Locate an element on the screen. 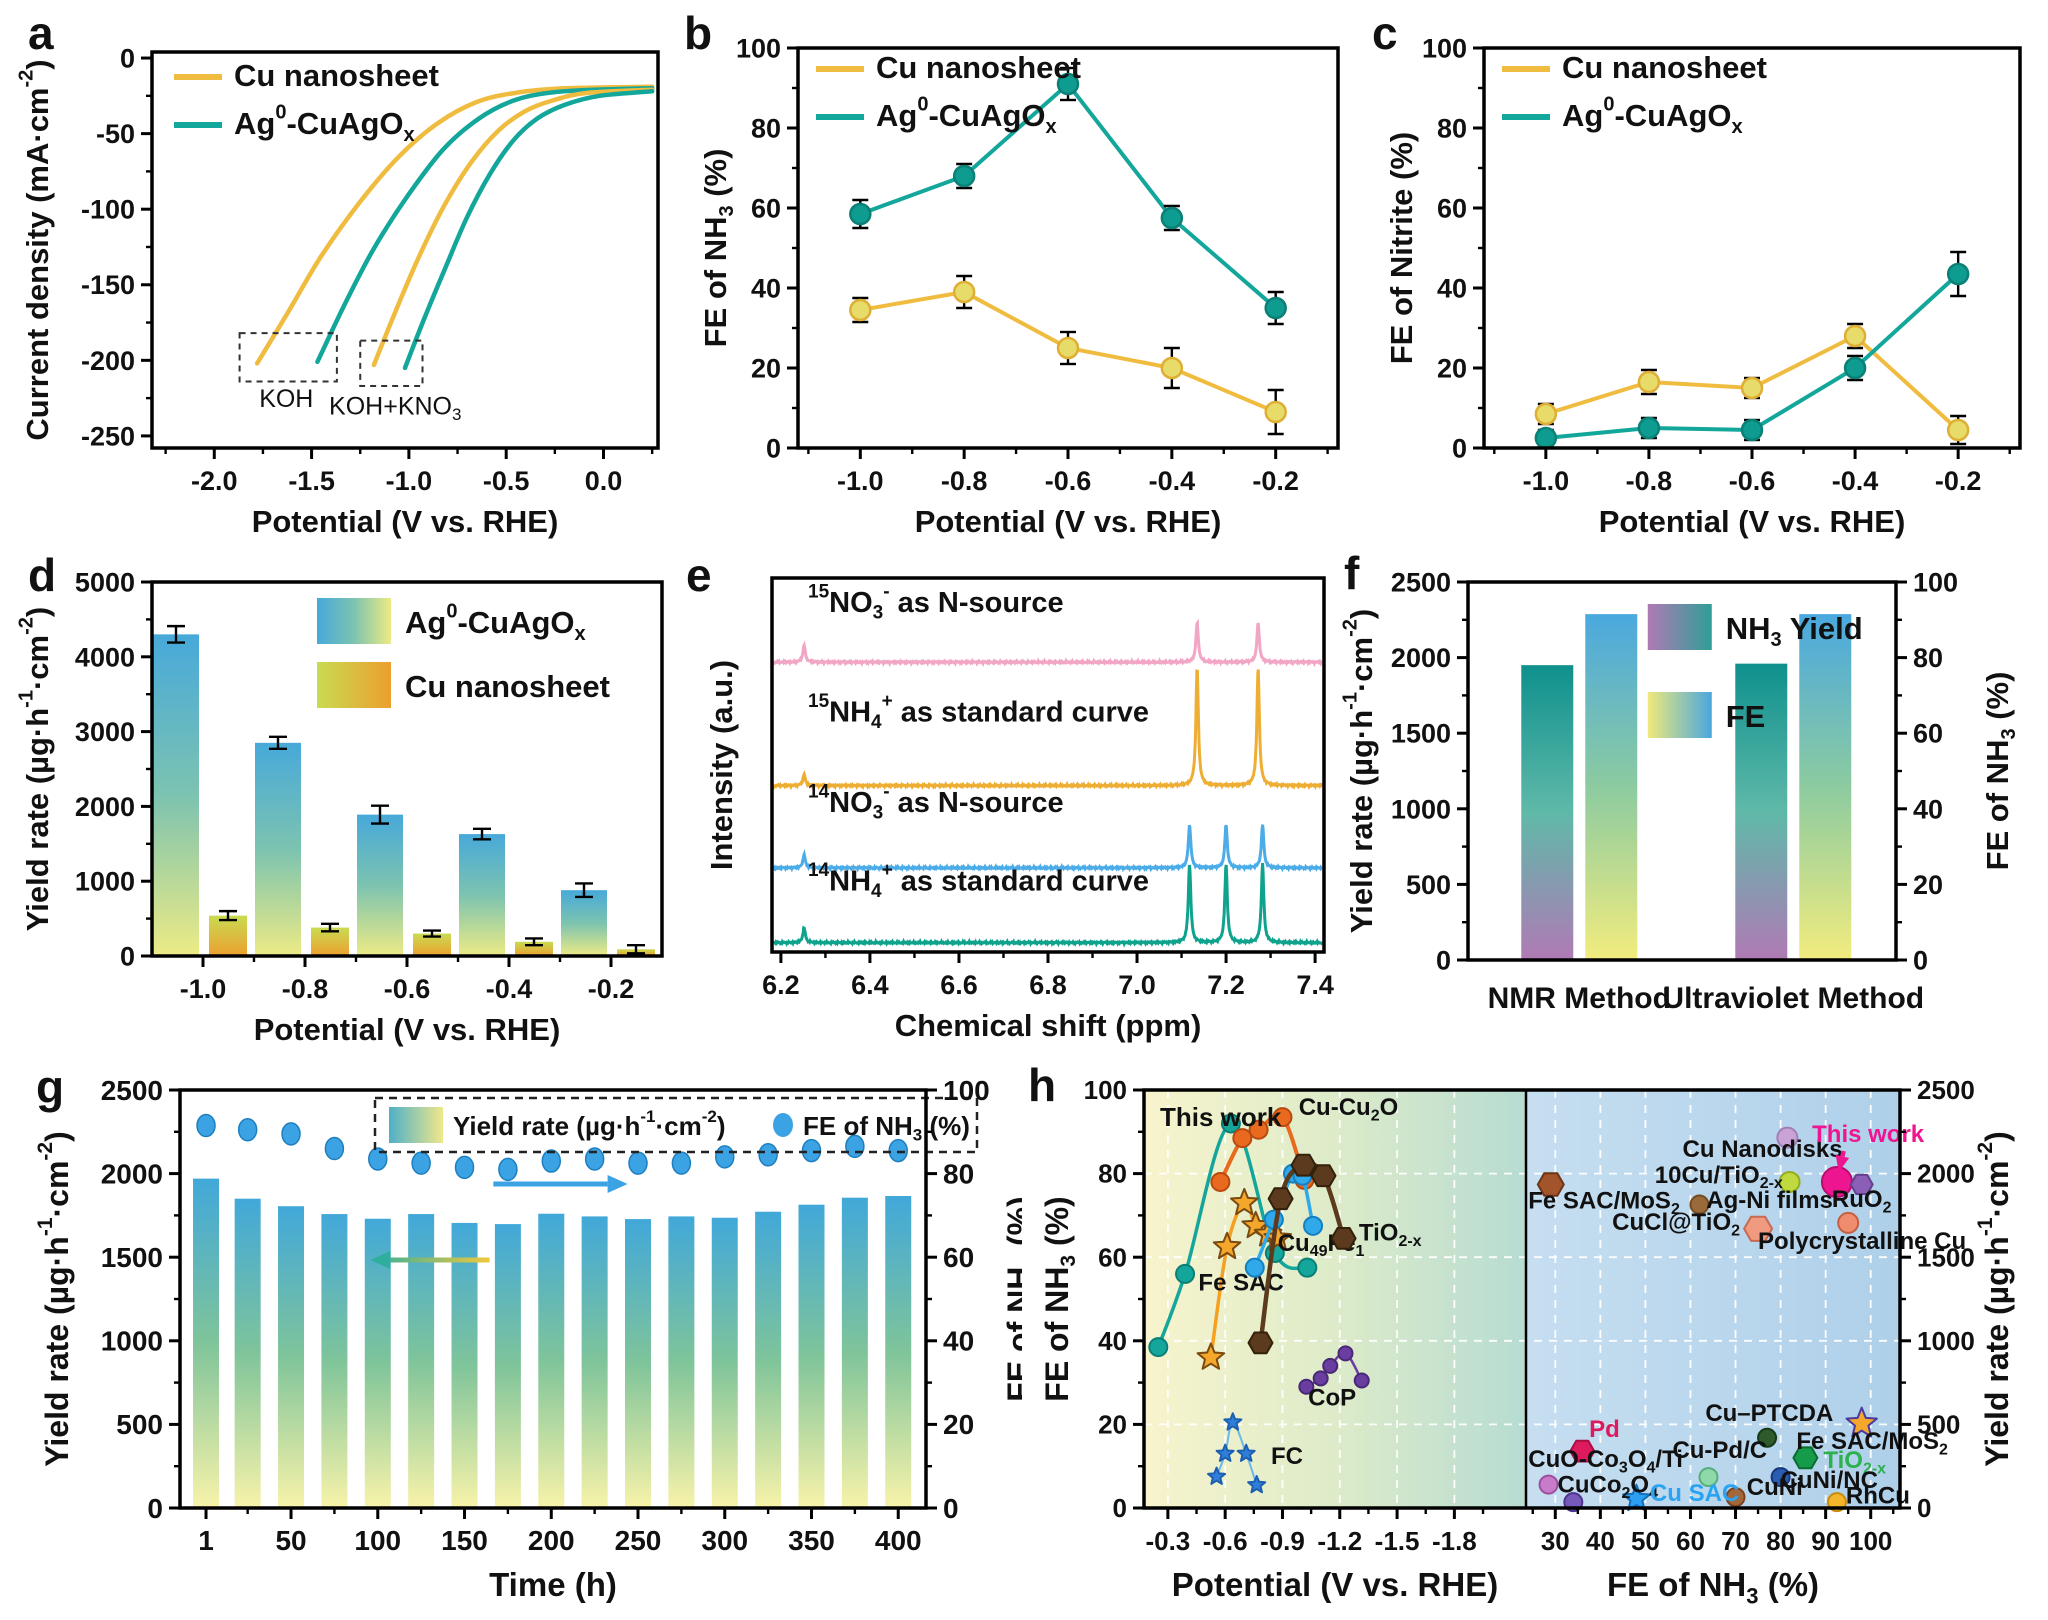  svg-text: CuCl@TiO2 is located at coordinates (1676, 1224).